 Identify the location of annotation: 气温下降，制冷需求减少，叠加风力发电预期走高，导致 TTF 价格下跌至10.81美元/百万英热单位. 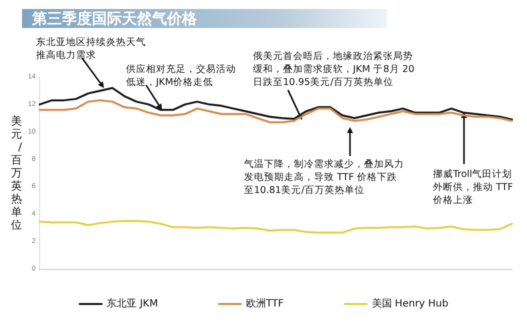
(324, 177).